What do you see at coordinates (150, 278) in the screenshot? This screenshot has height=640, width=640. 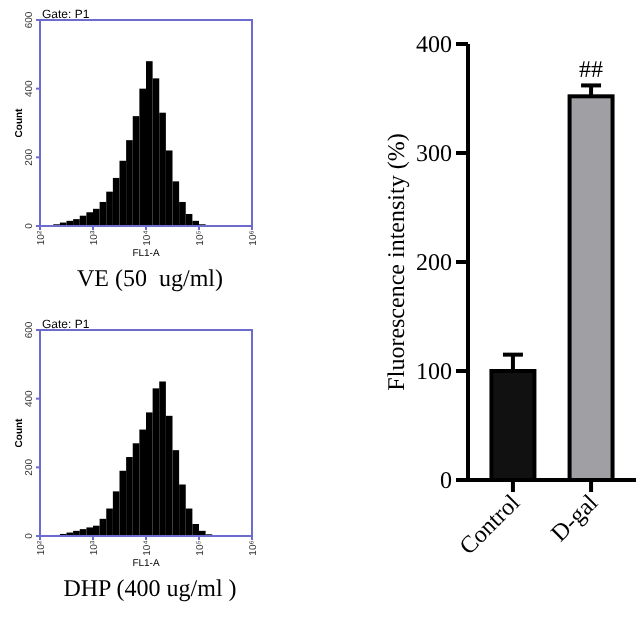 I see `text: VE (50 ug/ml)` at bounding box center [150, 278].